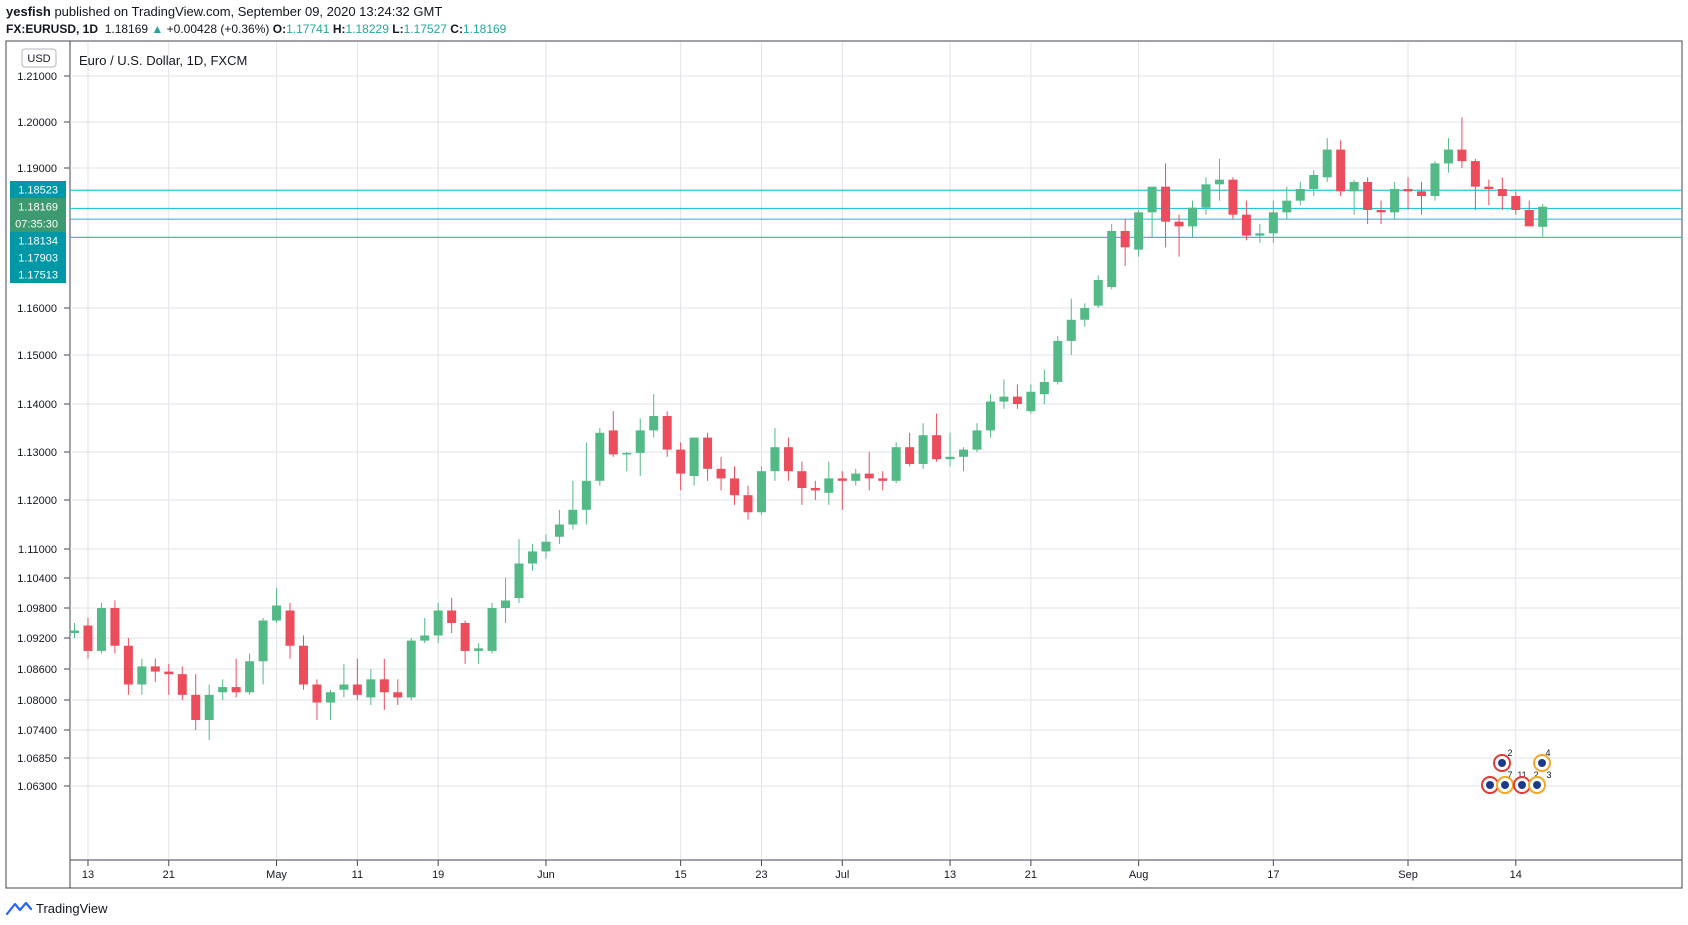 The image size is (1688, 925). I want to click on currency-box, so click(39, 58).